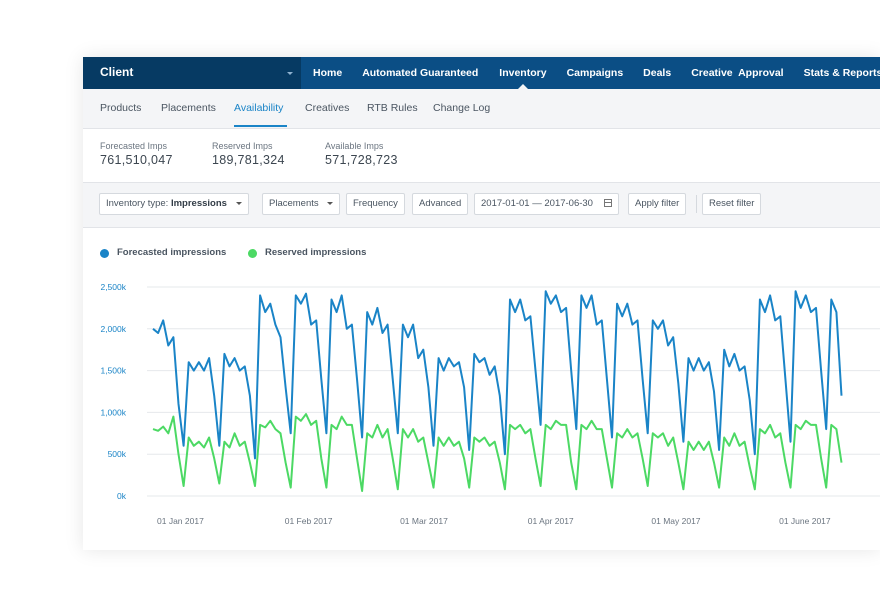 Image resolution: width=880 pixels, height=607 pixels. What do you see at coordinates (537, 203) in the screenshot?
I see `date-range-value: 2017-01-01 — 2017-06-30` at bounding box center [537, 203].